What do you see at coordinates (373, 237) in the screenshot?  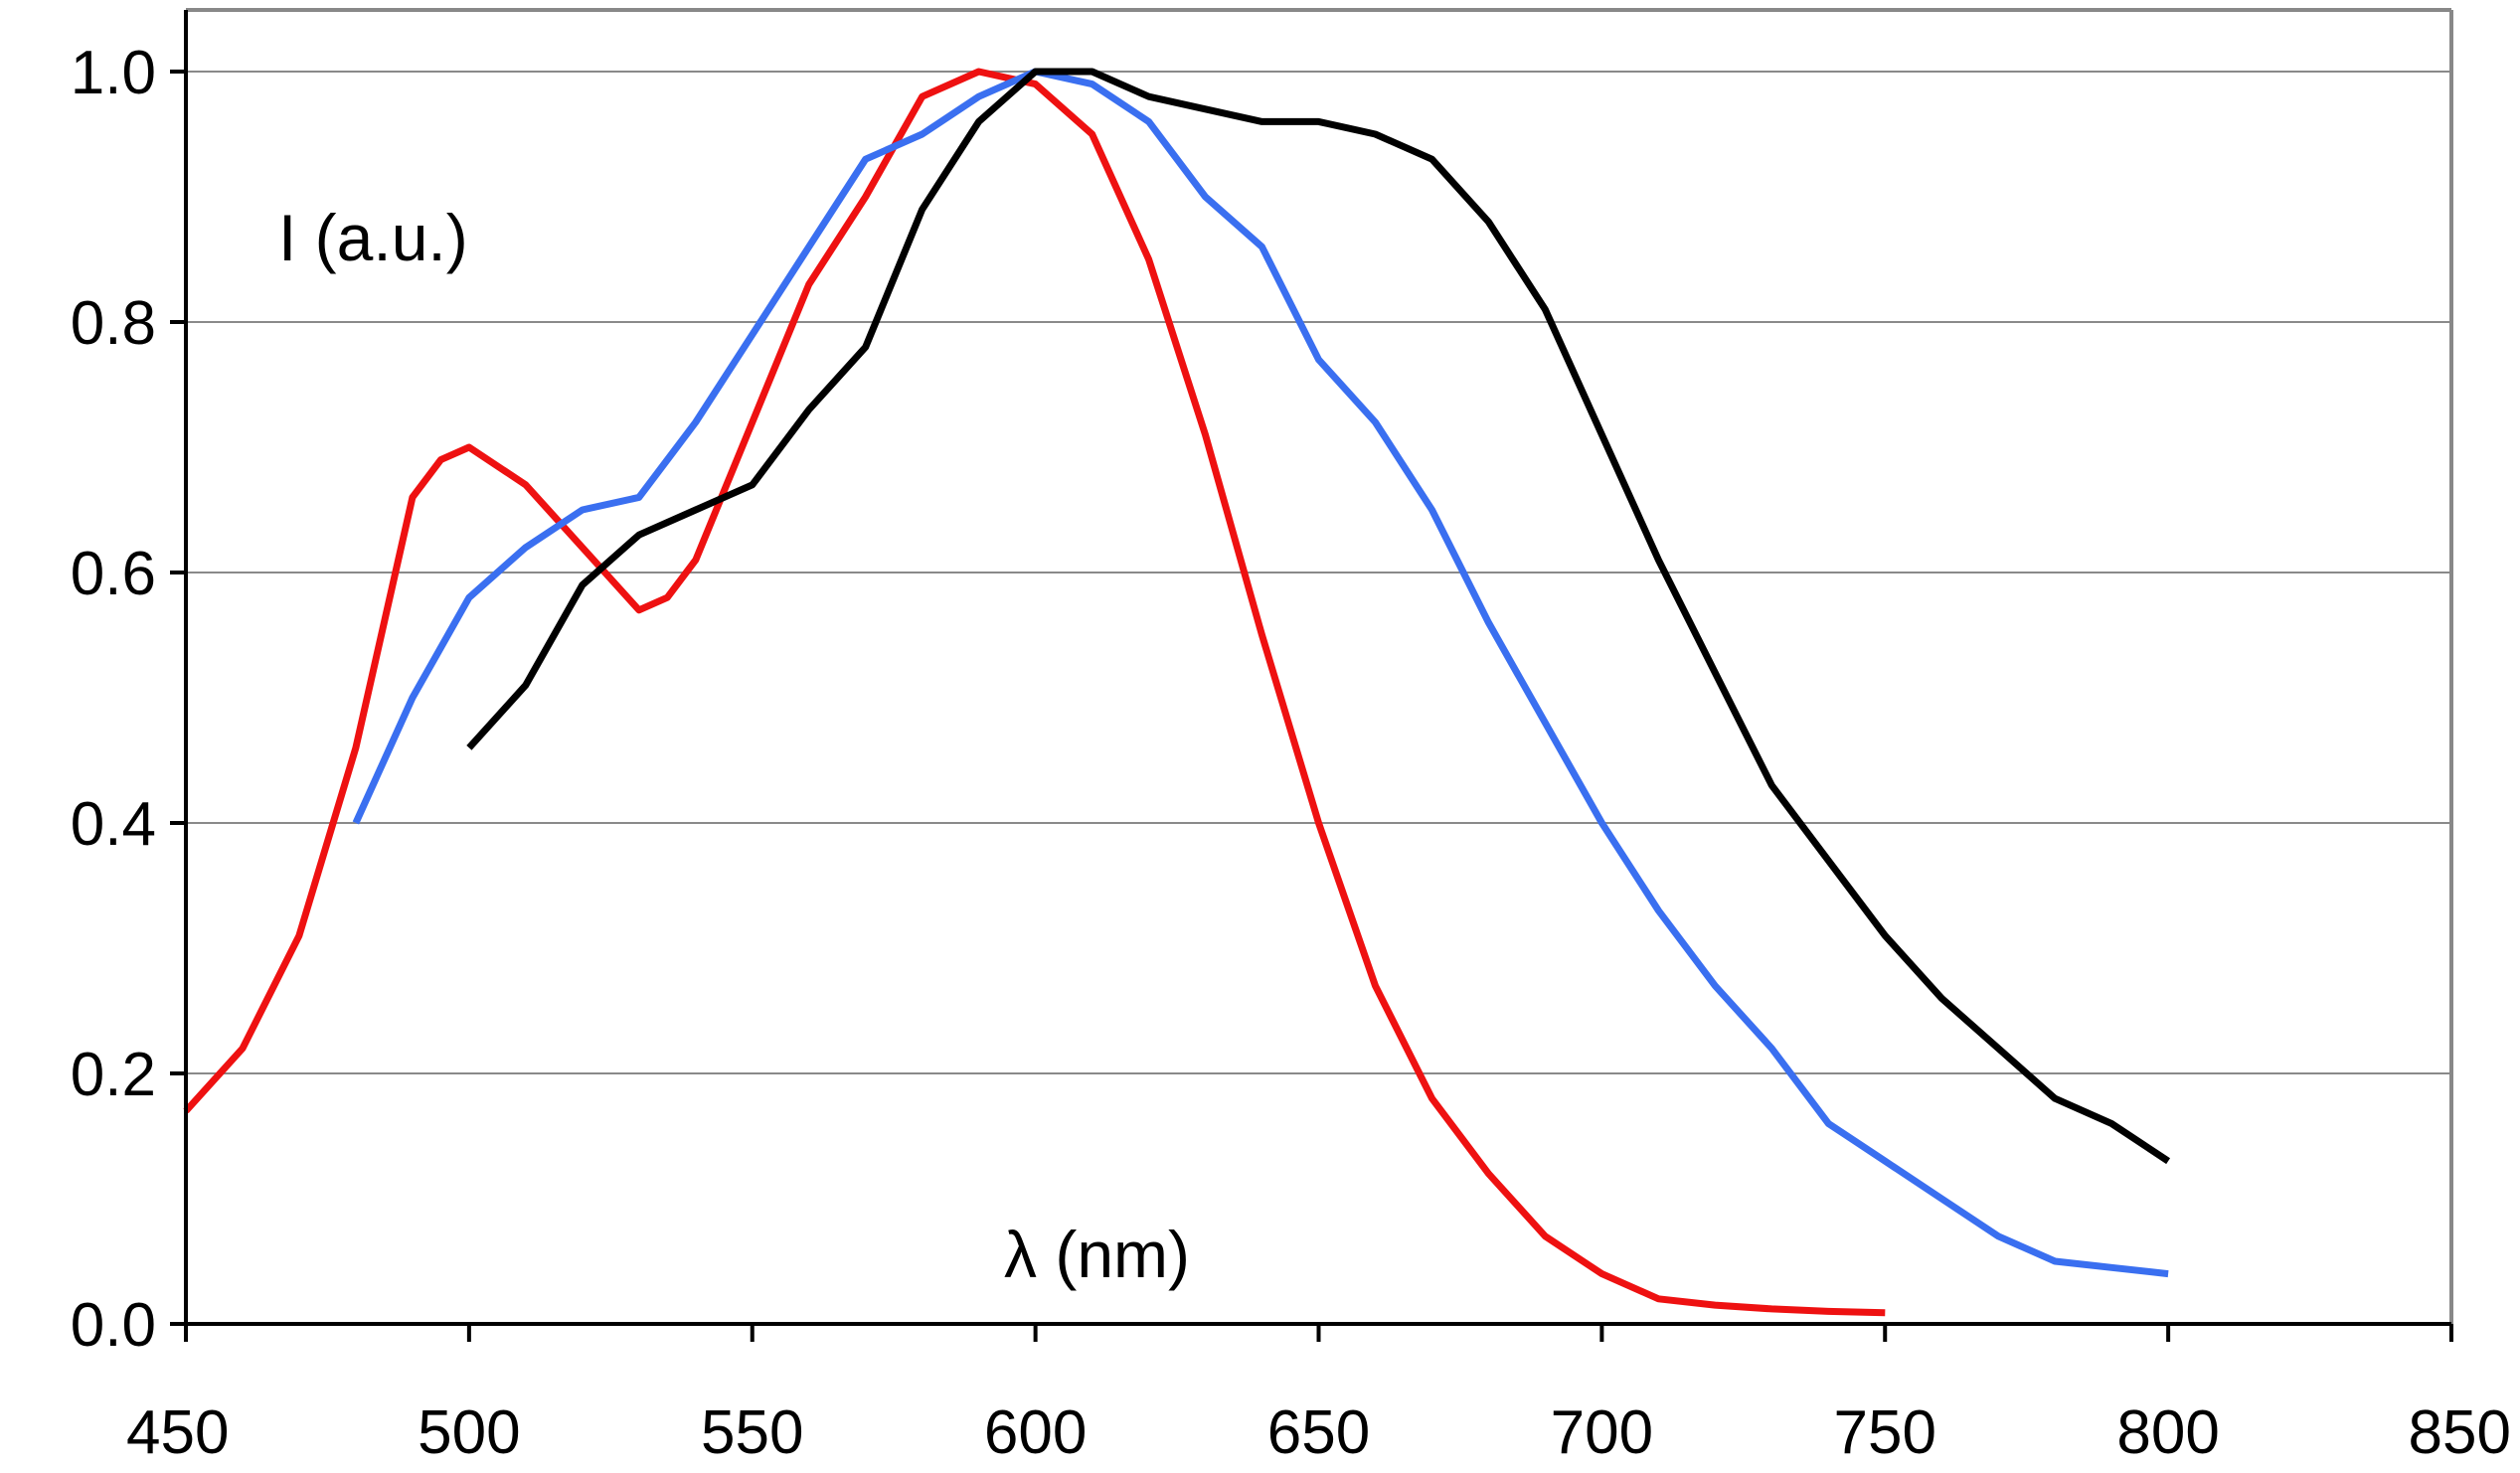 I see `y-axis-title: I (a.u.)` at bounding box center [373, 237].